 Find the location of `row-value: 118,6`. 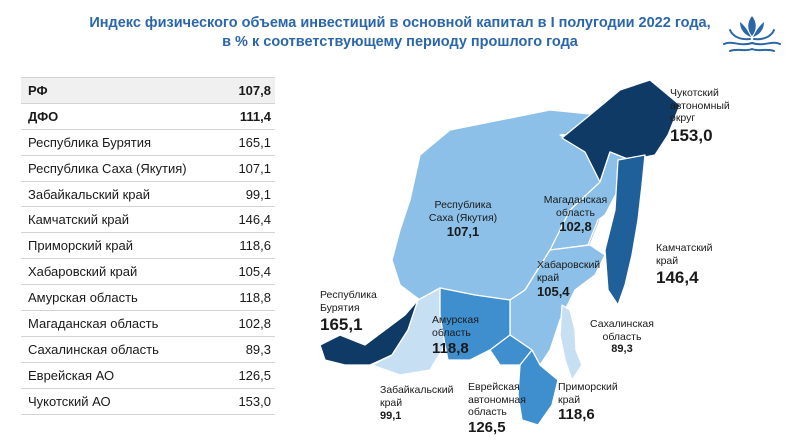

row-value: 118,6 is located at coordinates (255, 246).